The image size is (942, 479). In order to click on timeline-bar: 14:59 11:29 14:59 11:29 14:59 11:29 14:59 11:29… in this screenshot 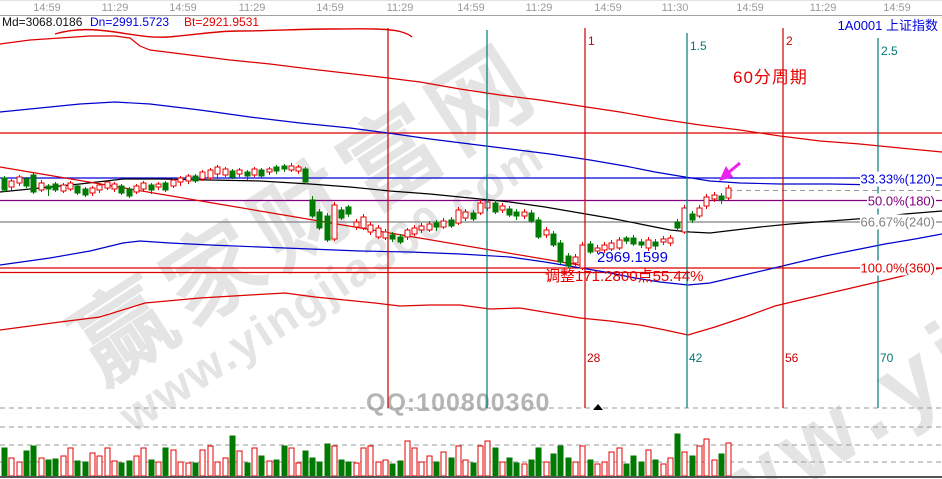, I will do `click(471, 8)`.